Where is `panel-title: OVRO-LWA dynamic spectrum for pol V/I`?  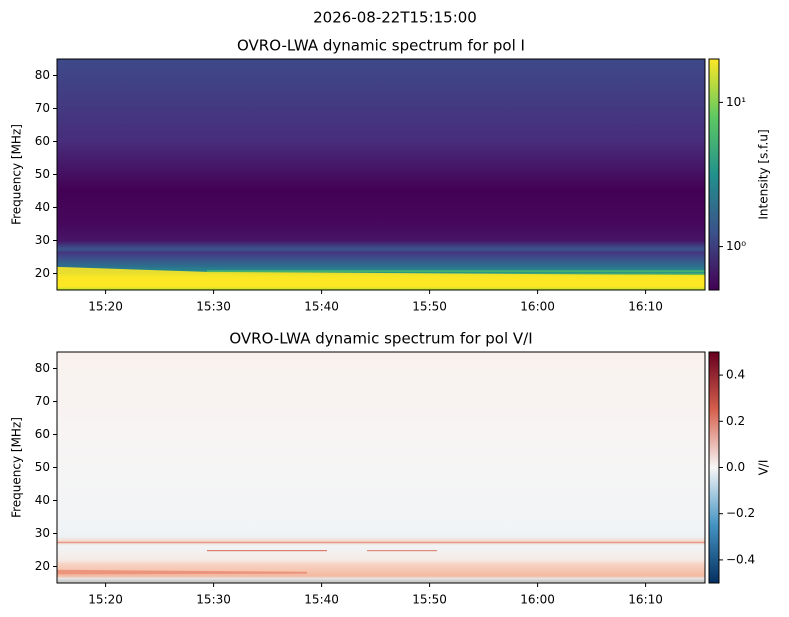 panel-title: OVRO-LWA dynamic spectrum for pol V/I is located at coordinates (380, 339).